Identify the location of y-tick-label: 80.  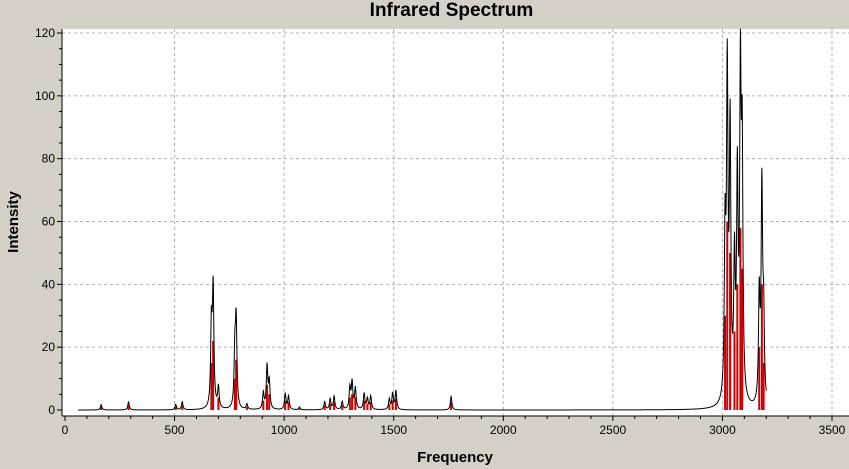
(49, 159).